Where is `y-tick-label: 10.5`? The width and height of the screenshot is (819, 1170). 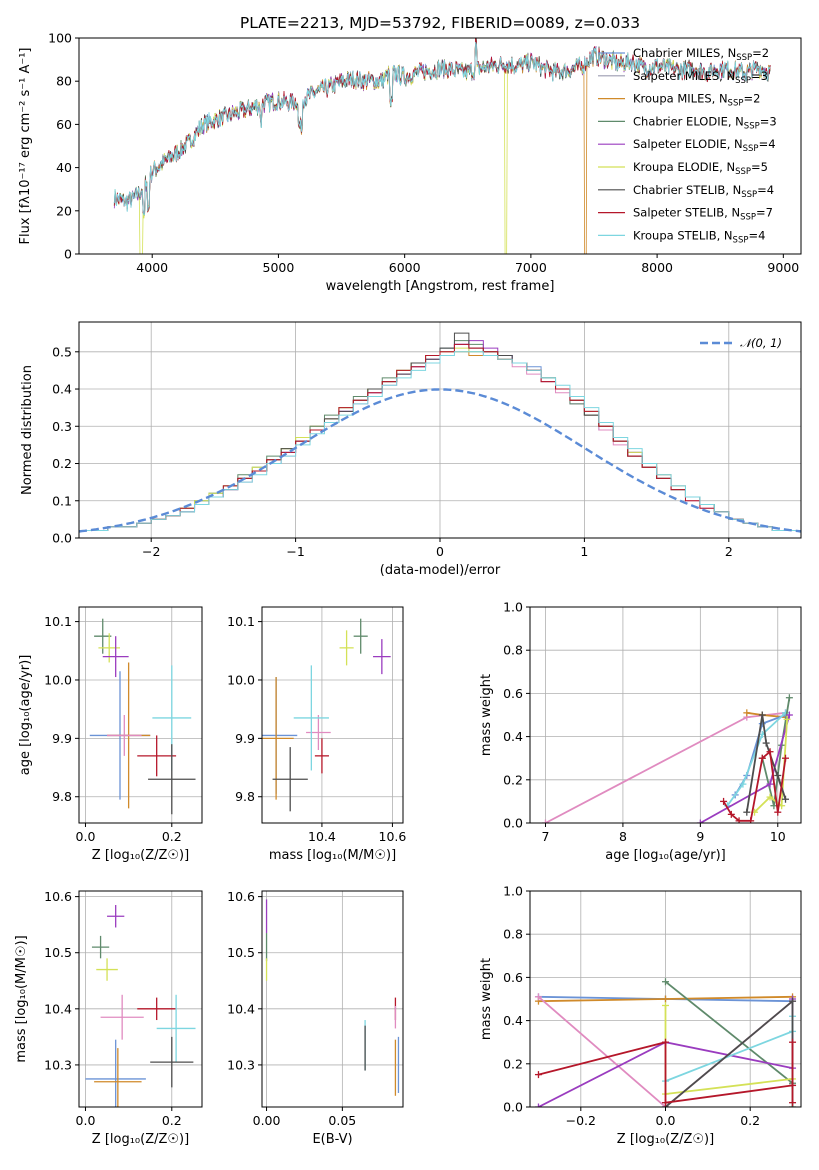
y-tick-label: 10.5 is located at coordinates (58, 952).